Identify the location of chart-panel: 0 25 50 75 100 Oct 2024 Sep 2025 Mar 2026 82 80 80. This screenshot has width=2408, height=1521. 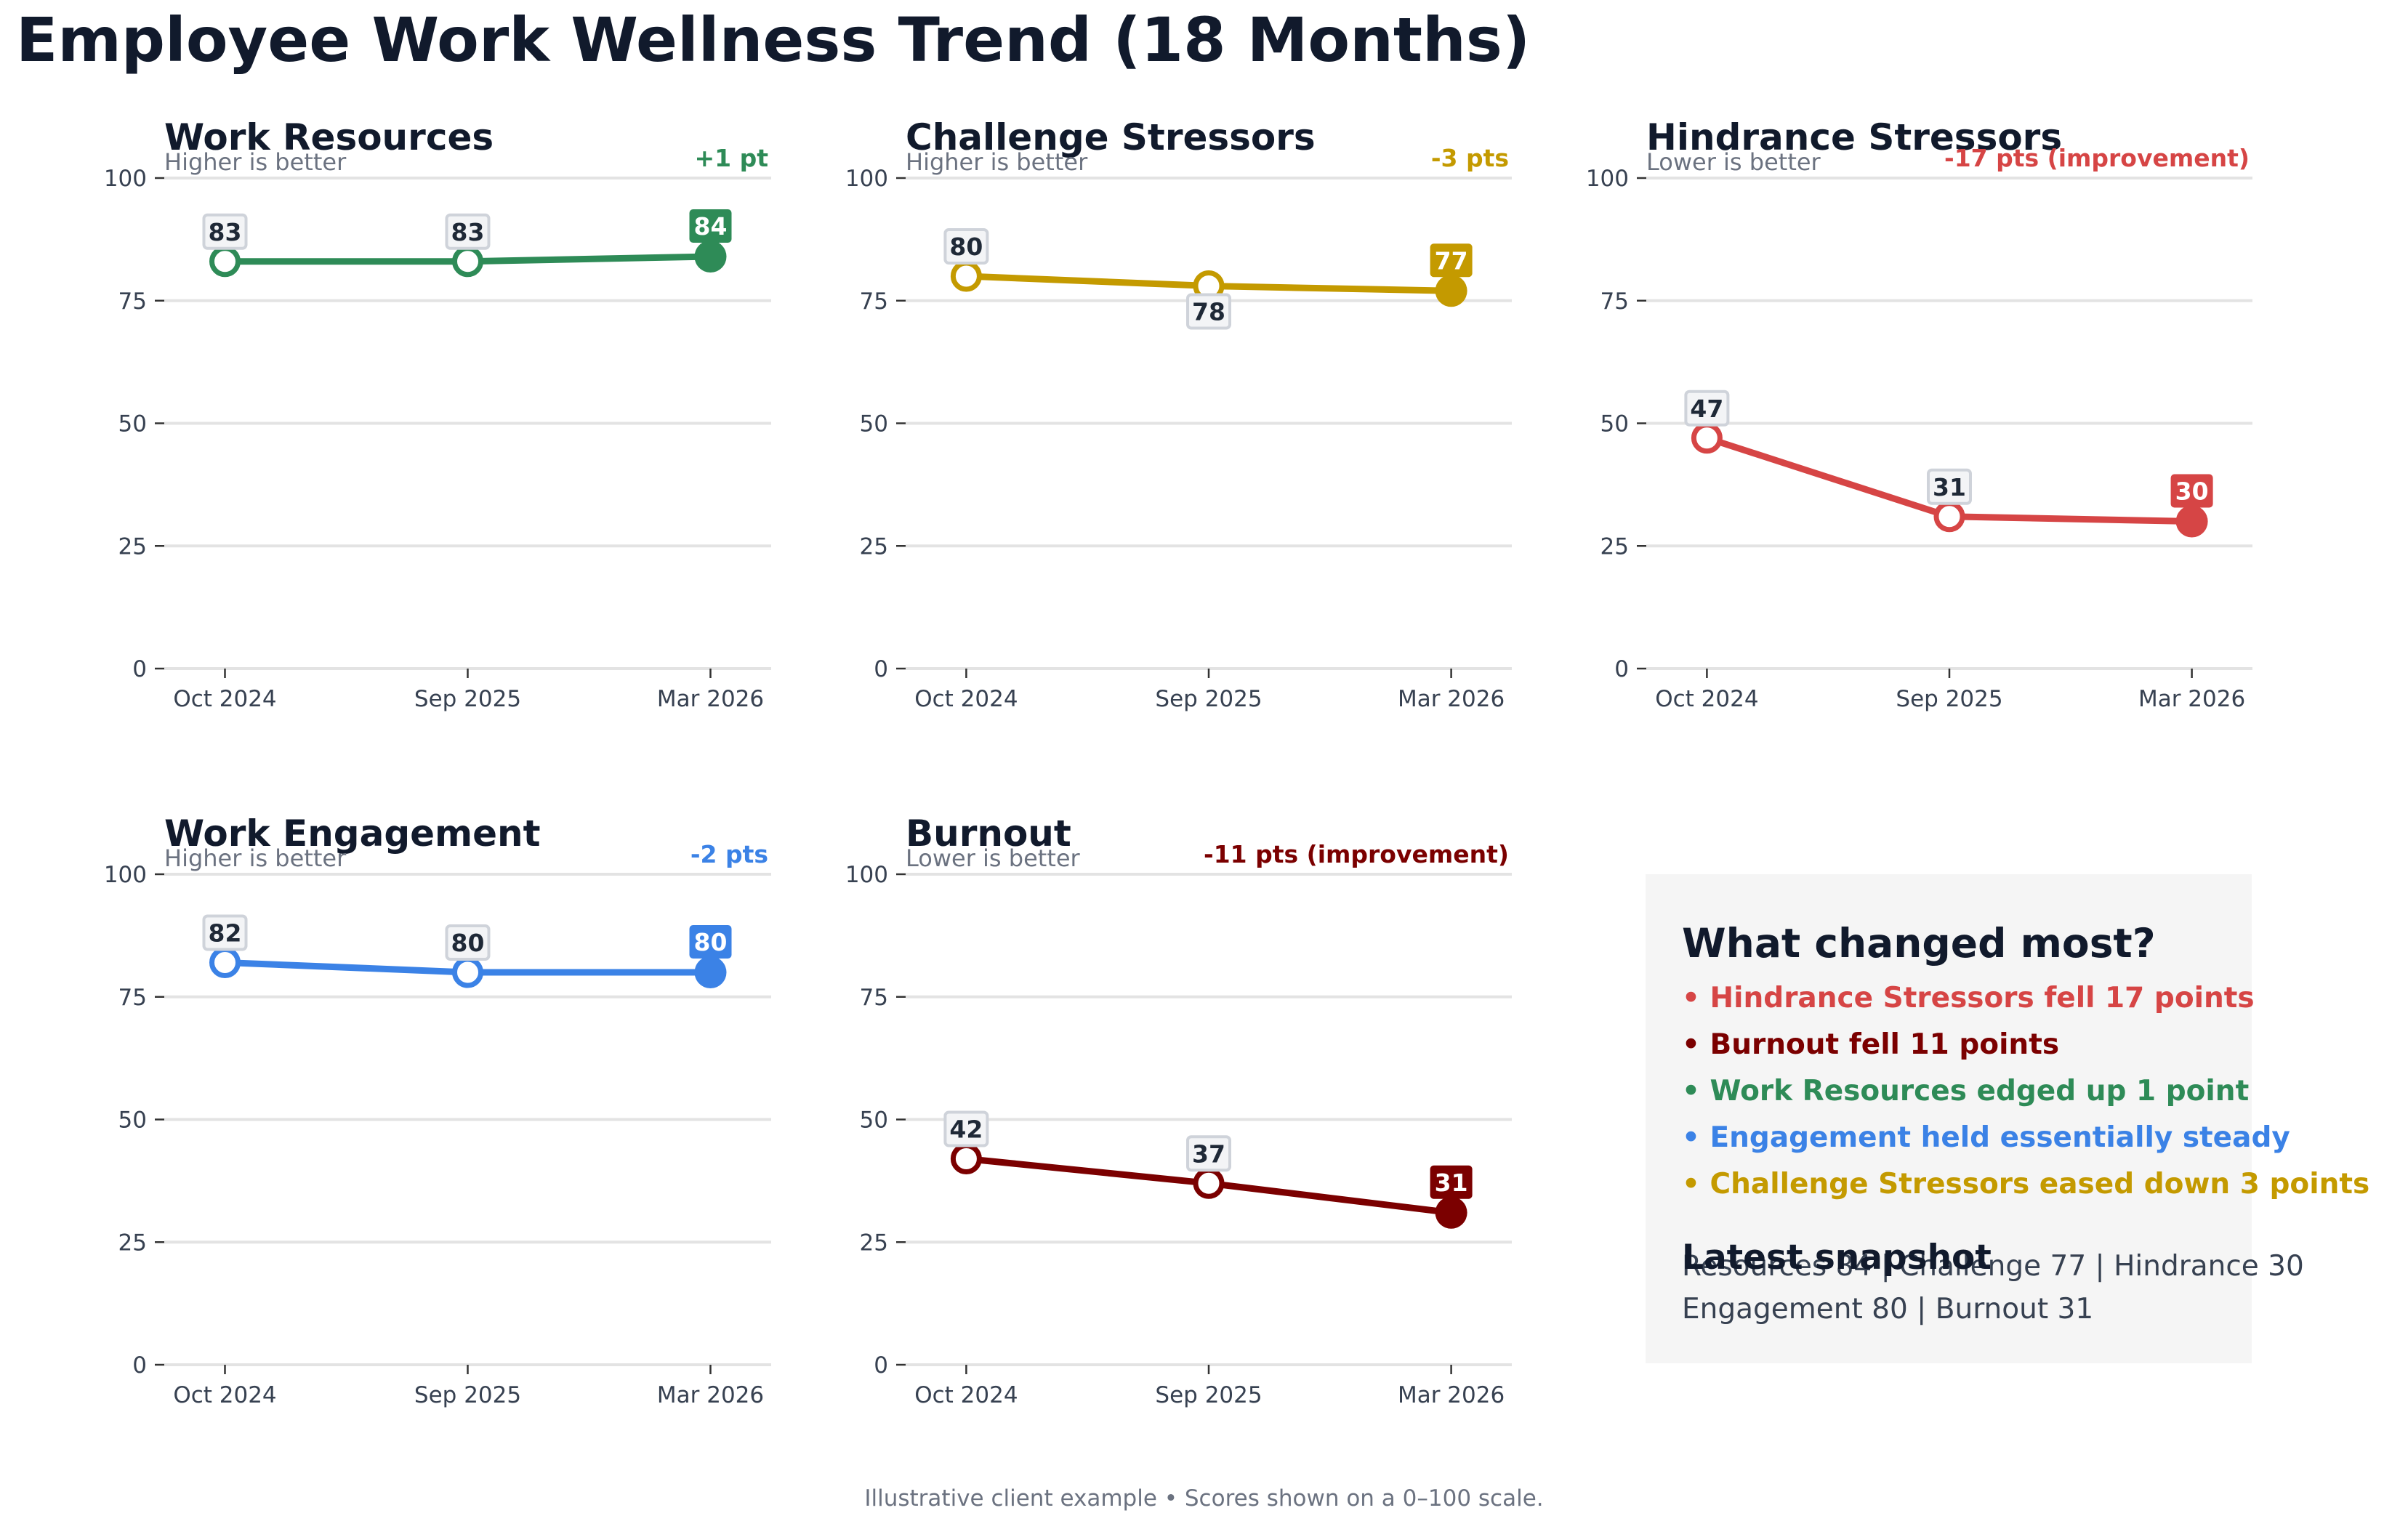
(437, 1135).